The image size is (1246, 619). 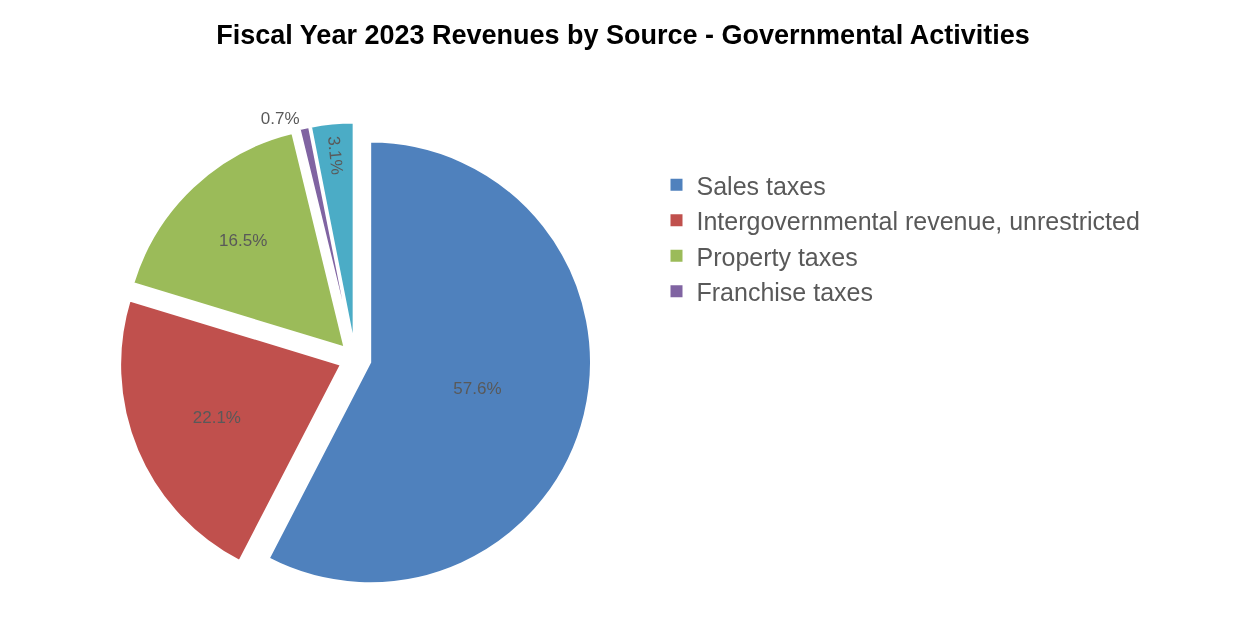 What do you see at coordinates (623, 34) in the screenshot?
I see `chart-title: Fiscal Year 2023 Revenues by Source - Governmental Activities` at bounding box center [623, 34].